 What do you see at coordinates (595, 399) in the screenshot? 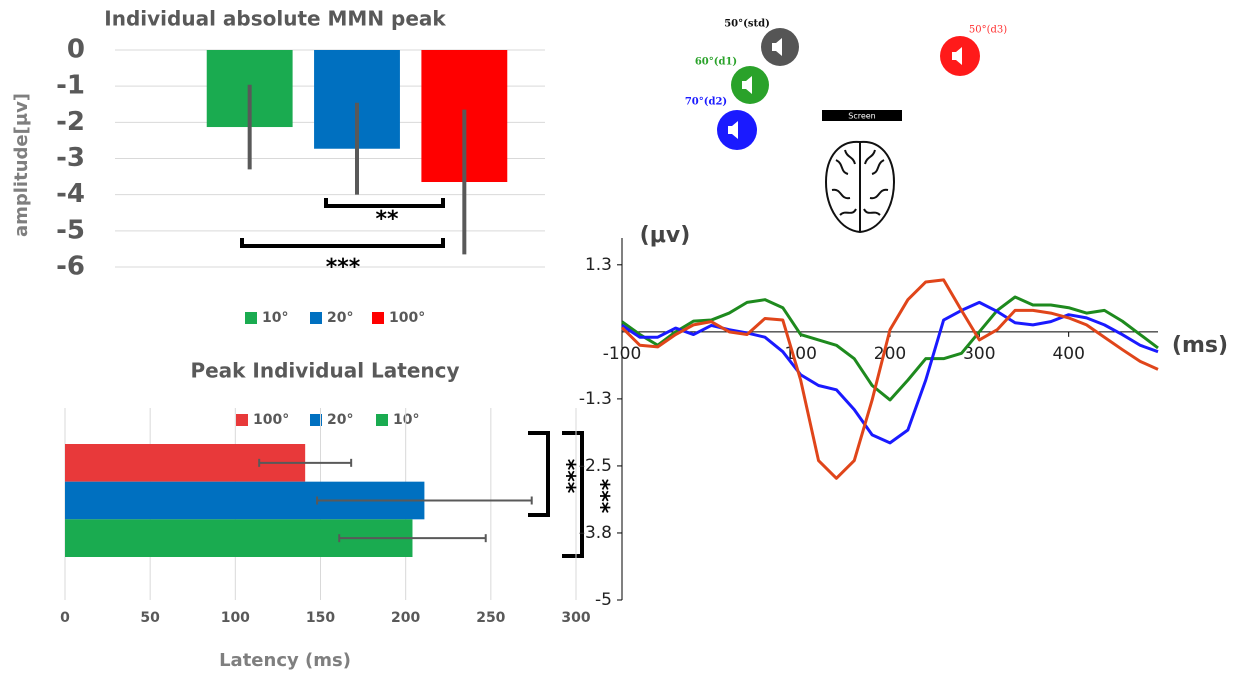
I see `y-tick-label: -1.3` at bounding box center [595, 399].